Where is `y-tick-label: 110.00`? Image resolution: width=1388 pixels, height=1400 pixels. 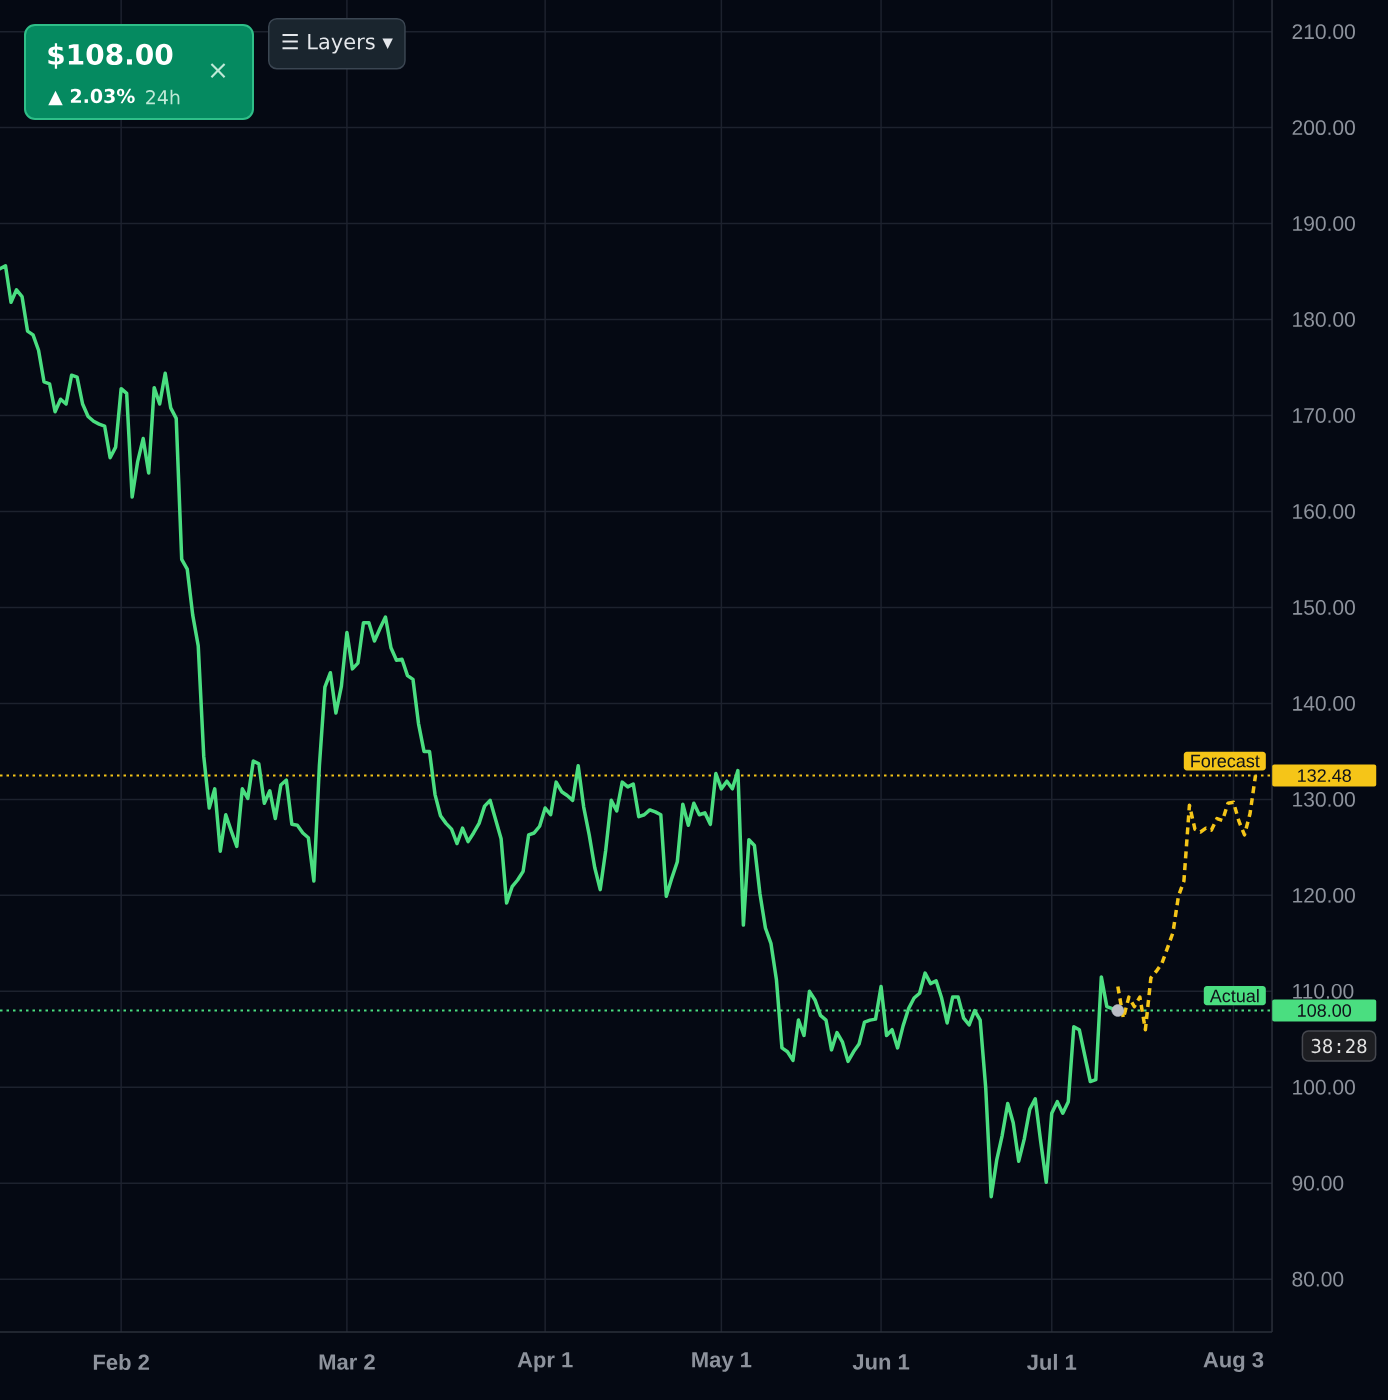
y-tick-label: 110.00 is located at coordinates (1323, 991).